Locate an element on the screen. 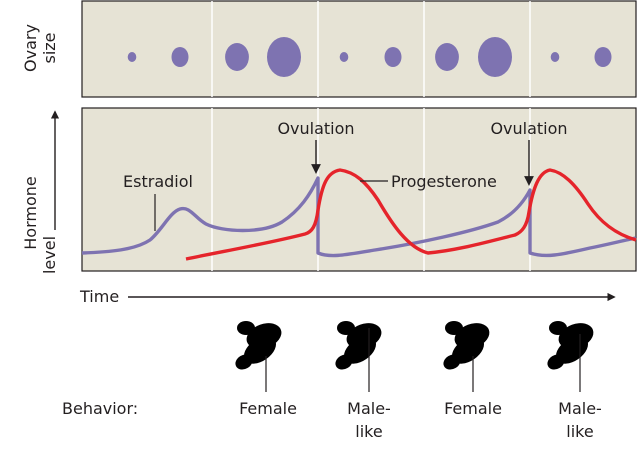  follicles is located at coordinates (369, 57).